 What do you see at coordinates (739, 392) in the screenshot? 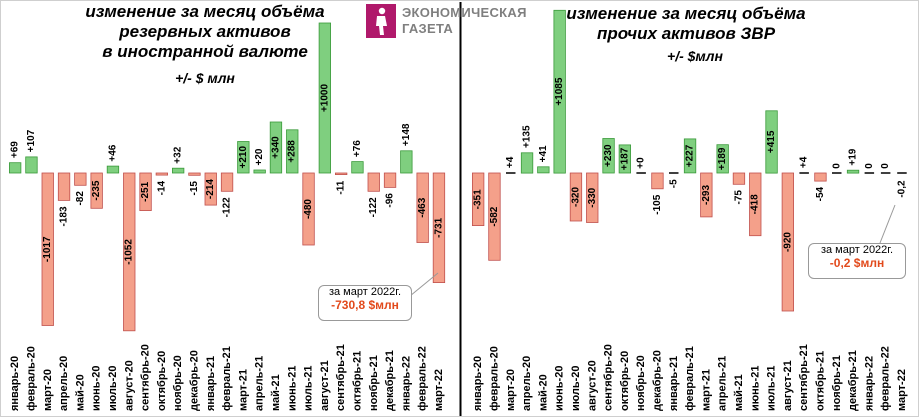
I see `right-category-label: май-21` at bounding box center [739, 392].